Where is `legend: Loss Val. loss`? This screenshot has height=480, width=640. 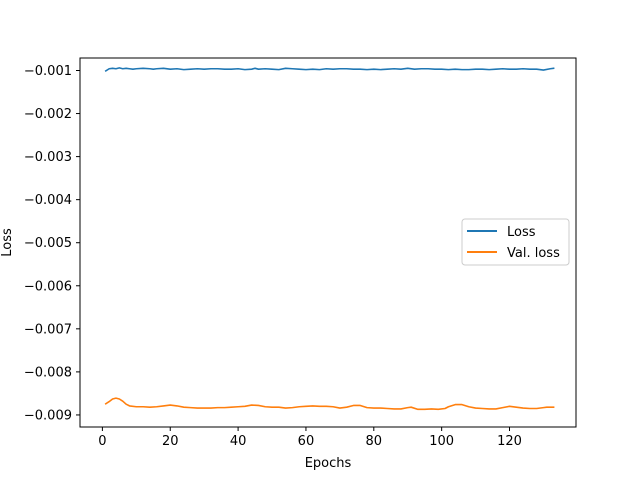
legend: Loss Val. loss is located at coordinates (515, 242).